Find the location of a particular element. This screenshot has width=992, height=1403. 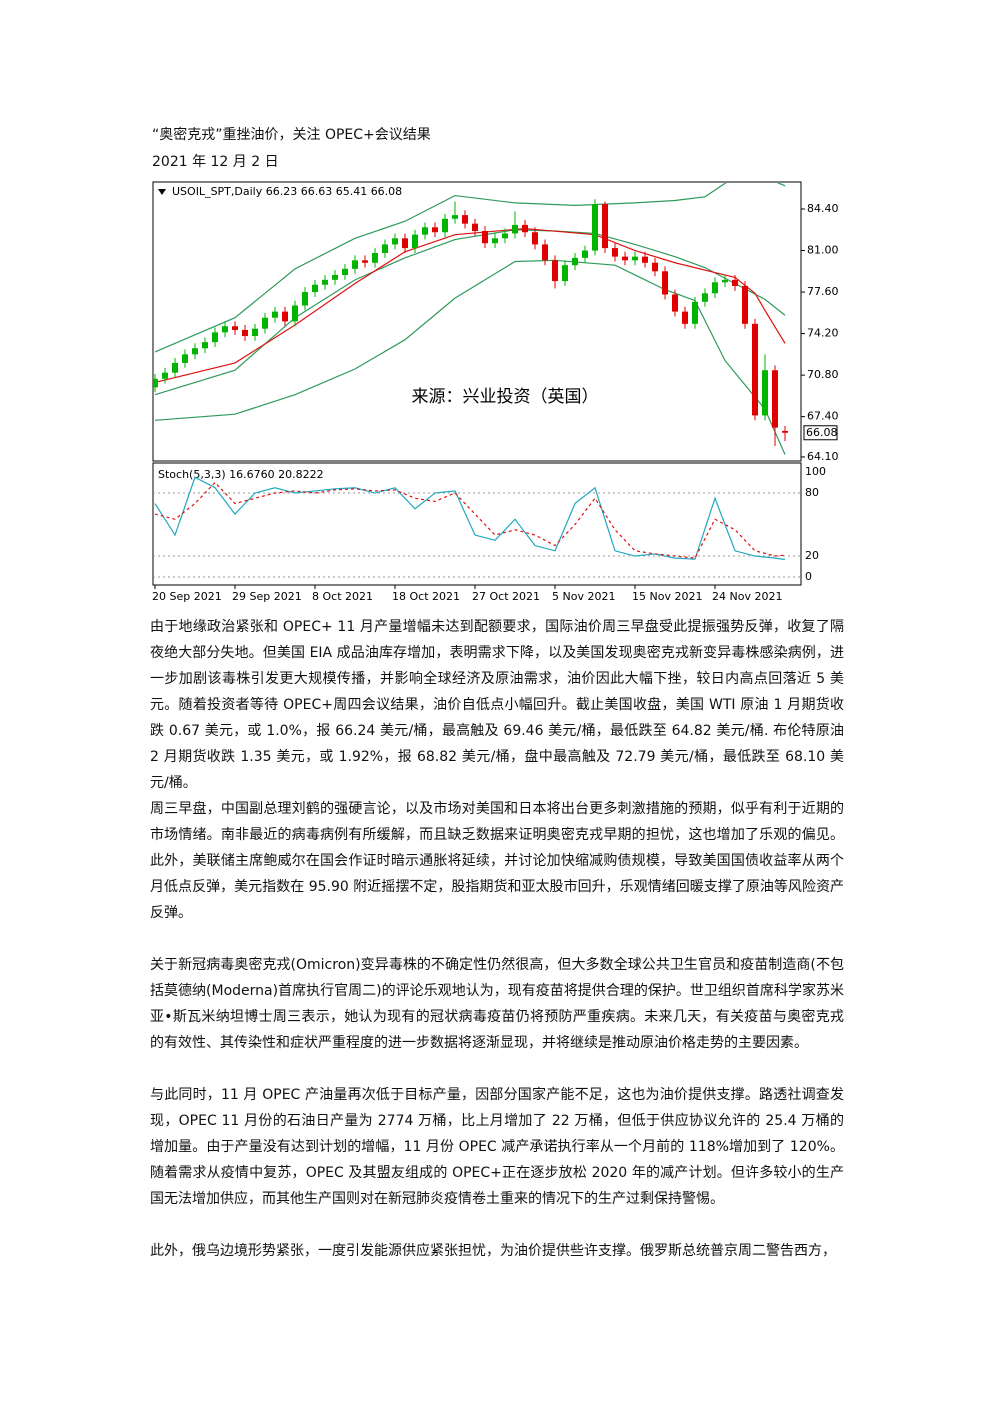

x-tick-label: 20 Sep 2021 is located at coordinates (187, 596).